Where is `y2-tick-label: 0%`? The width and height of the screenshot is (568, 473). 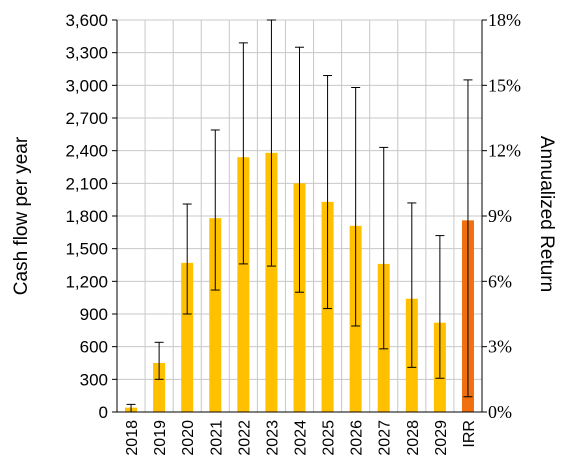 y2-tick-label: 0% is located at coordinates (500, 412).